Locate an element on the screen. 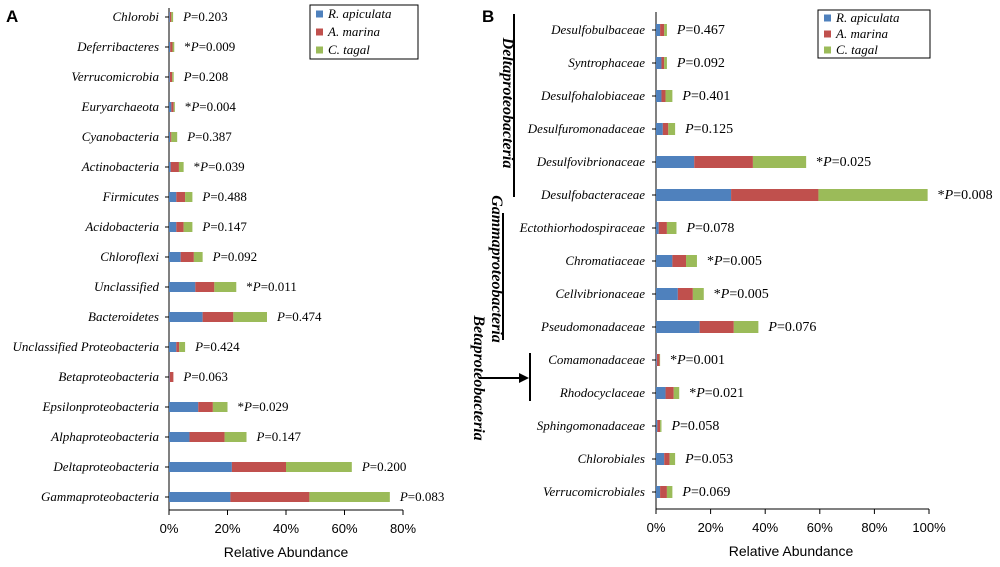  bar-c-tagal-syntrophaceae is located at coordinates (665, 63).